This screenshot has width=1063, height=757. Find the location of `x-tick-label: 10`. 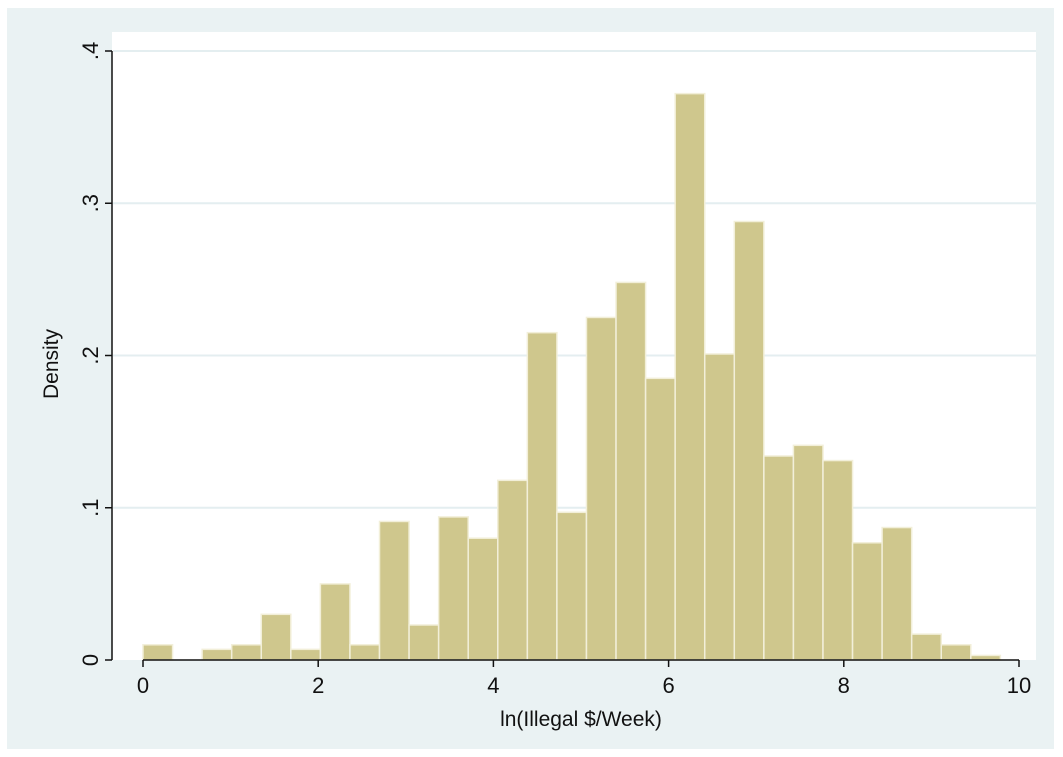

x-tick-label: 10 is located at coordinates (1019, 685).